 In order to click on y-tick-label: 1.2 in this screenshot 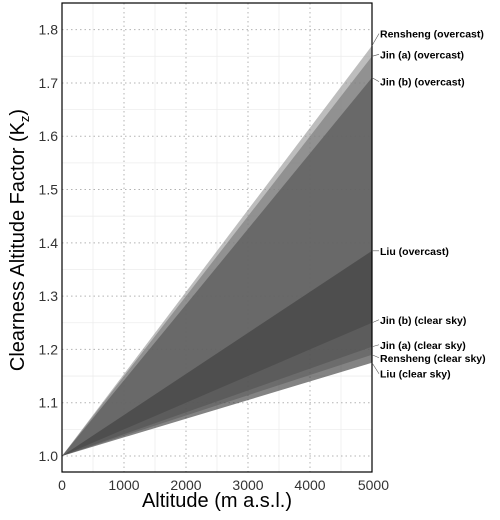, I will do `click(49, 349)`.